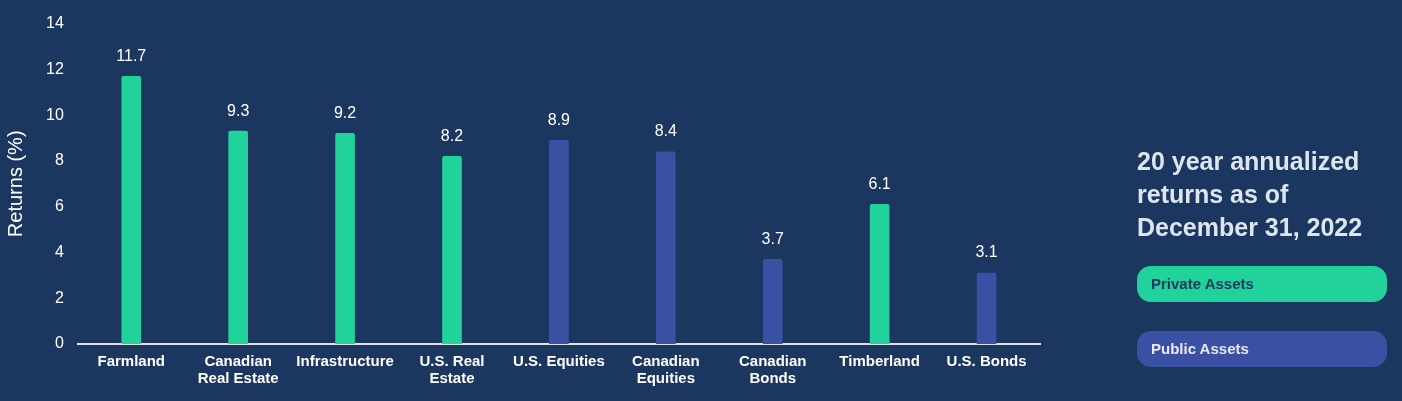 This screenshot has height=401, width=1402. What do you see at coordinates (59, 206) in the screenshot?
I see `y-tick-label: 6` at bounding box center [59, 206].